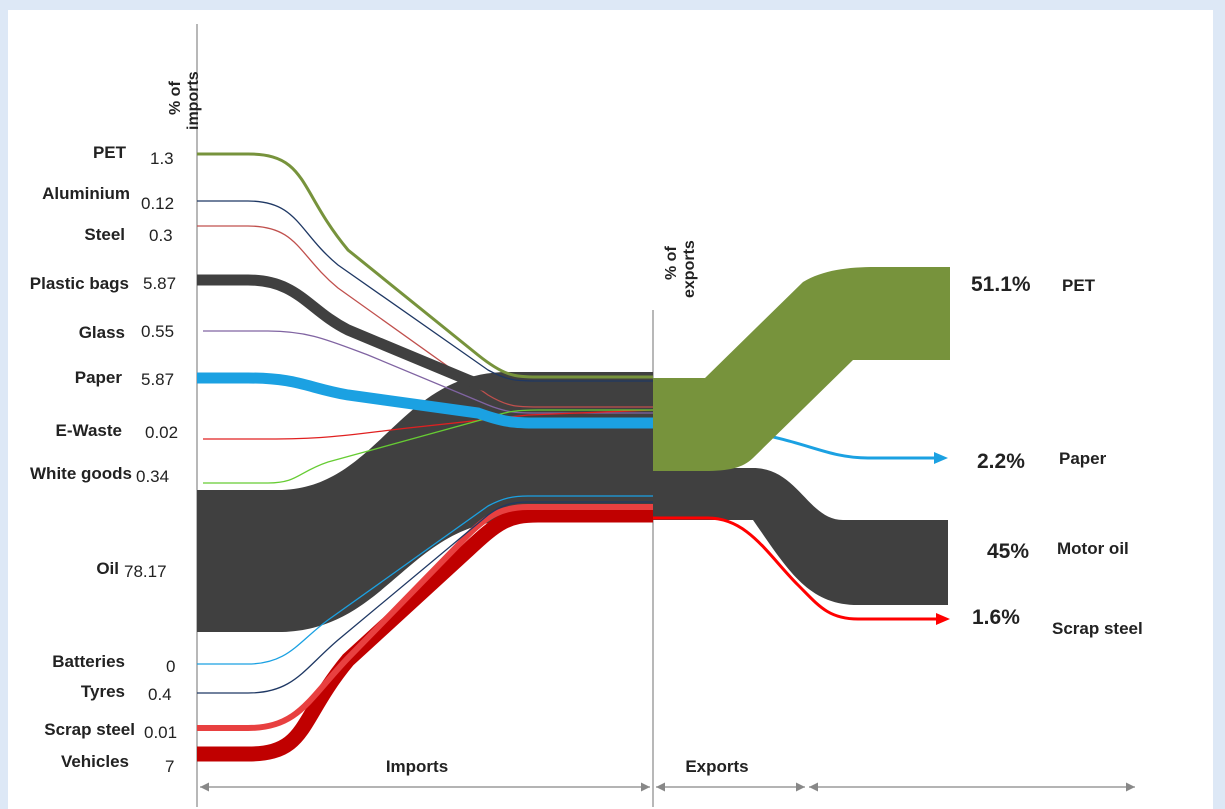 The height and width of the screenshot is (809, 1225). What do you see at coordinates (86, 193) in the screenshot?
I see `import-label-aluminium: Aluminium` at bounding box center [86, 193].